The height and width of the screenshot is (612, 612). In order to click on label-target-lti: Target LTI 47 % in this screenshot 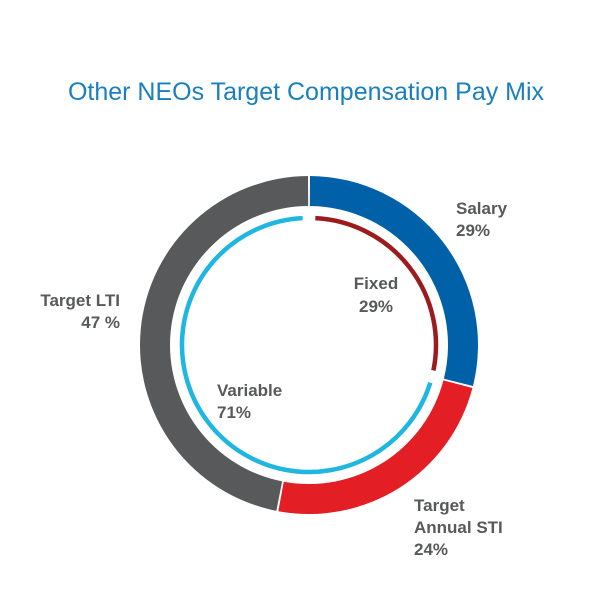, I will do `click(80, 311)`.